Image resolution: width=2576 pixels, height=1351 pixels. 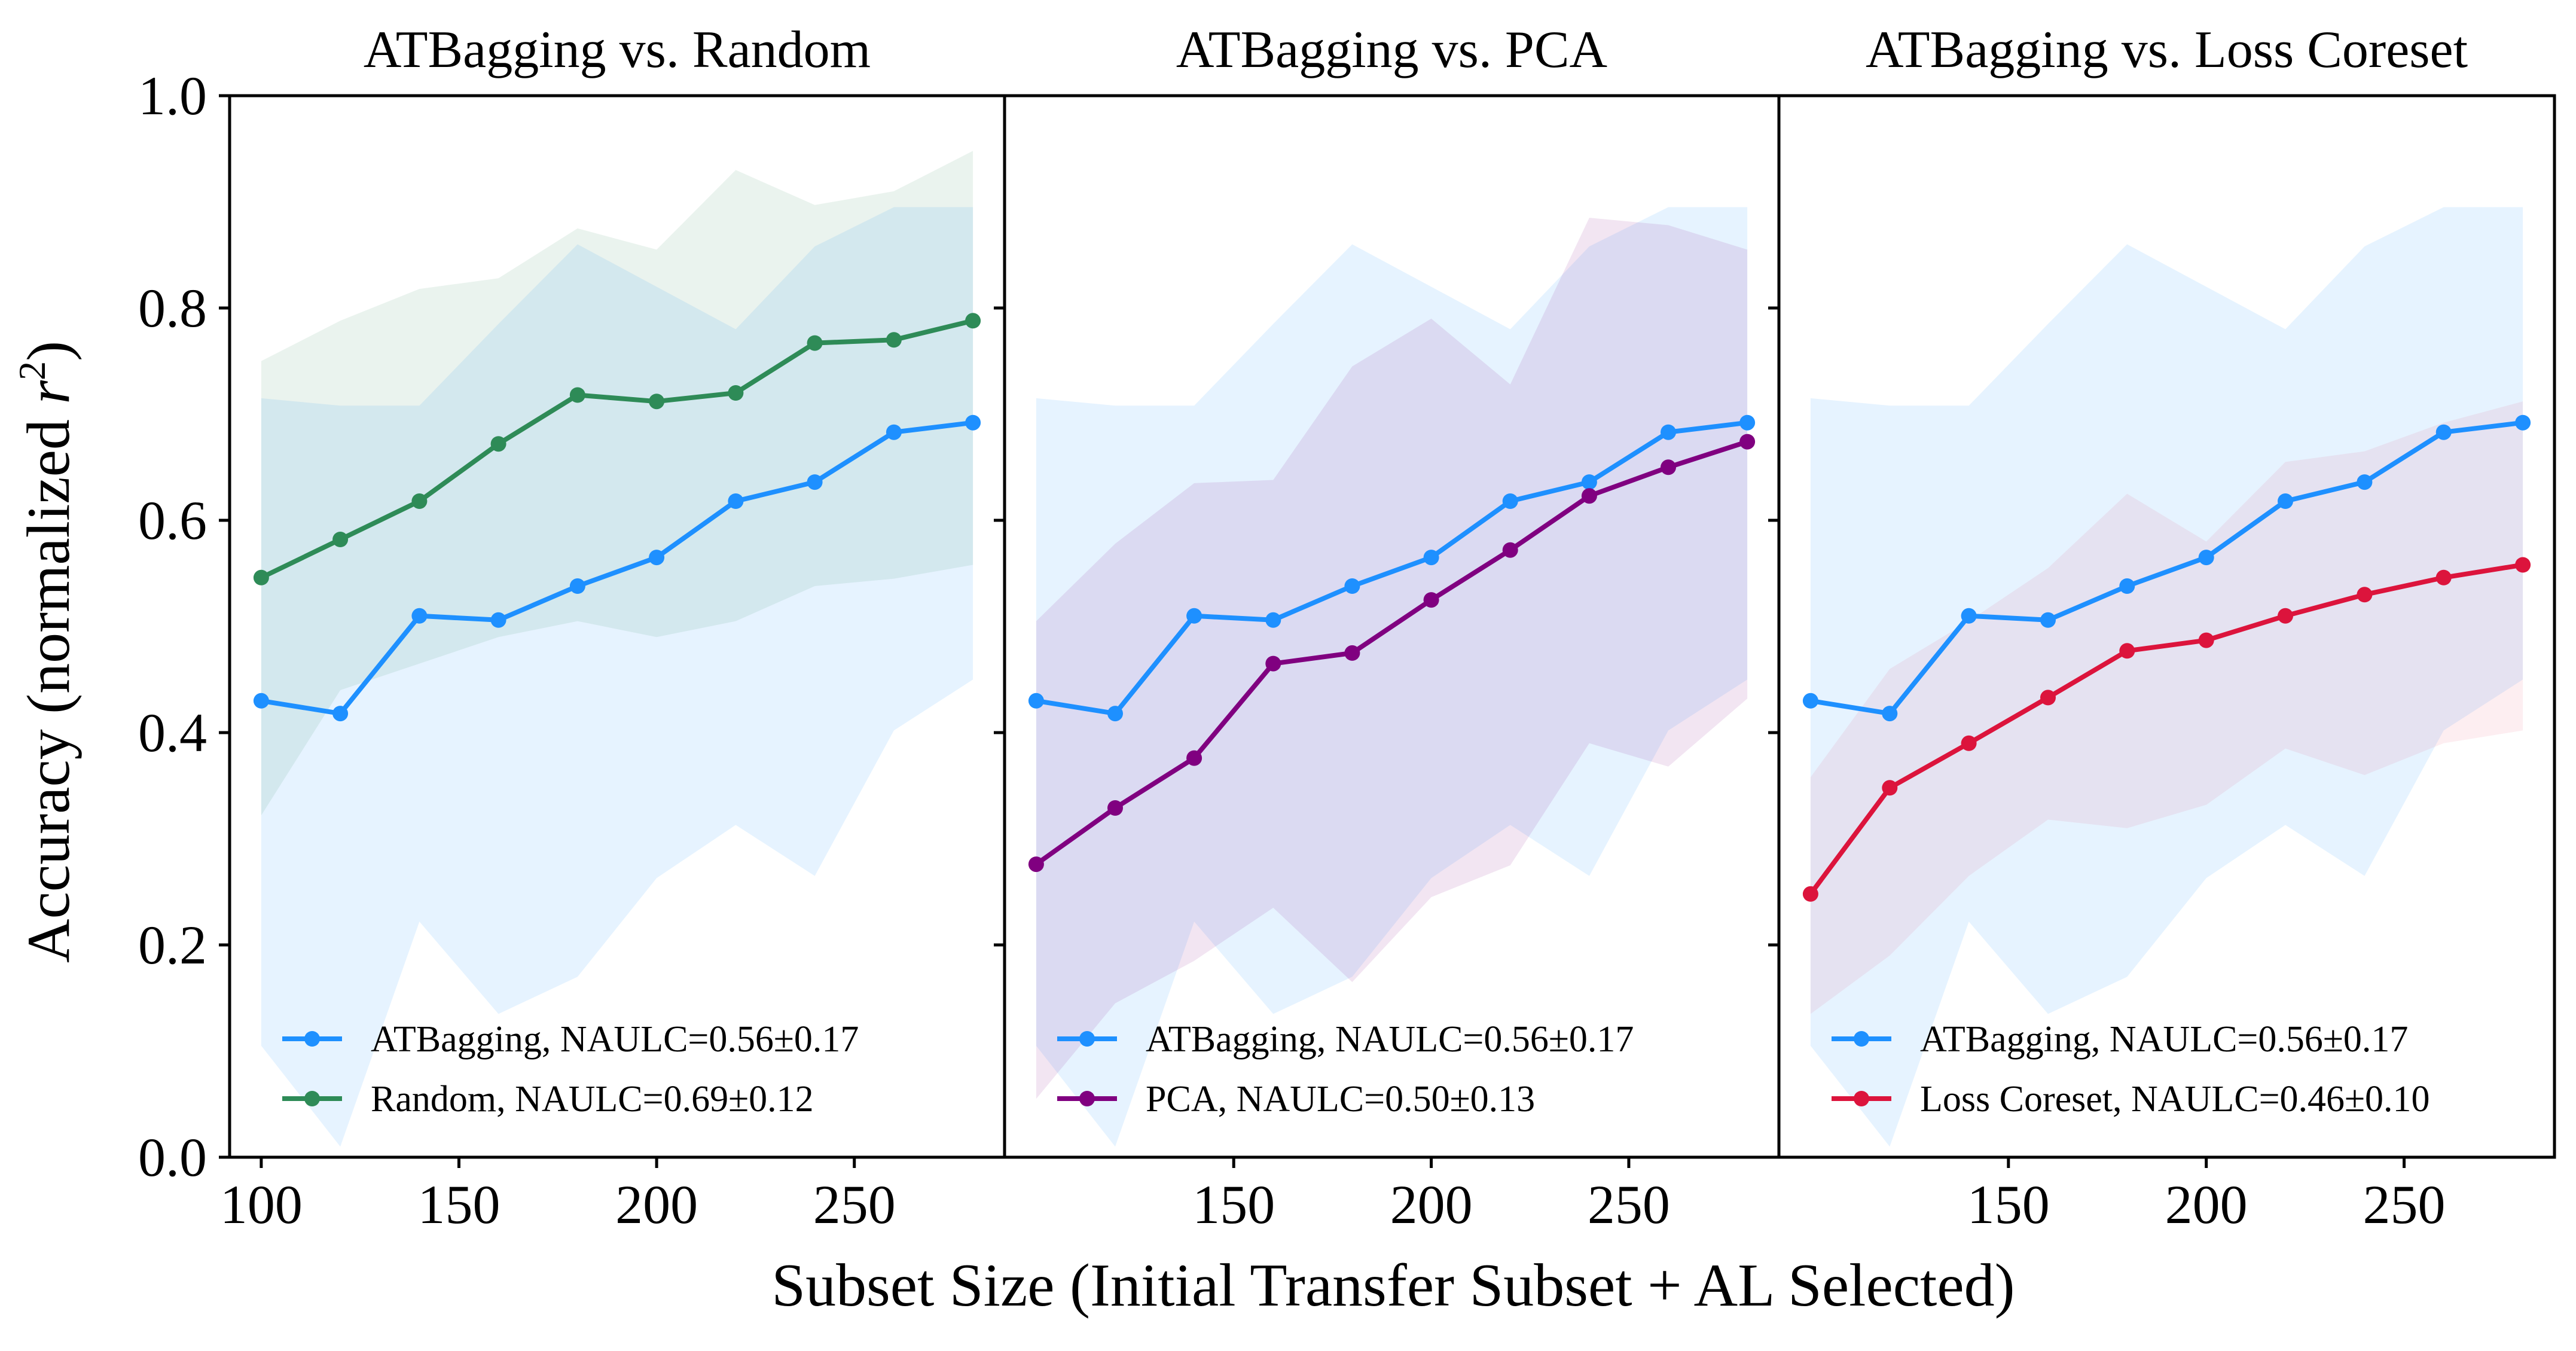 I want to click on panel-title: ATBagging vs. Loss Coreset, so click(x=2167, y=50).